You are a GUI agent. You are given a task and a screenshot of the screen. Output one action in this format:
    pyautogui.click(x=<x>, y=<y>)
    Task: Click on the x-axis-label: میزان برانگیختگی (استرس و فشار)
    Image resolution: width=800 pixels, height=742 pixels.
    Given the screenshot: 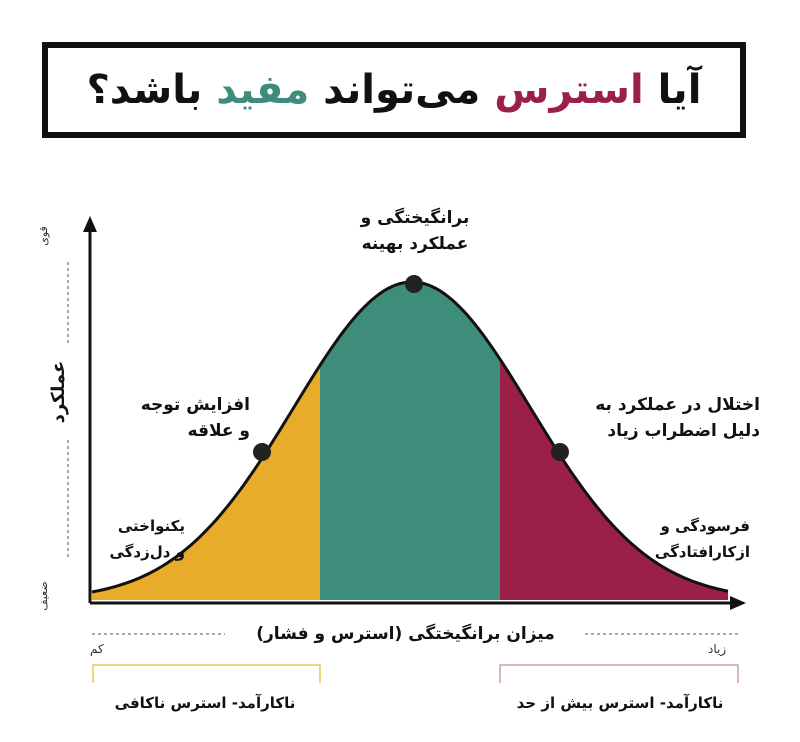 What is the action you would take?
    pyautogui.click(x=405, y=634)
    